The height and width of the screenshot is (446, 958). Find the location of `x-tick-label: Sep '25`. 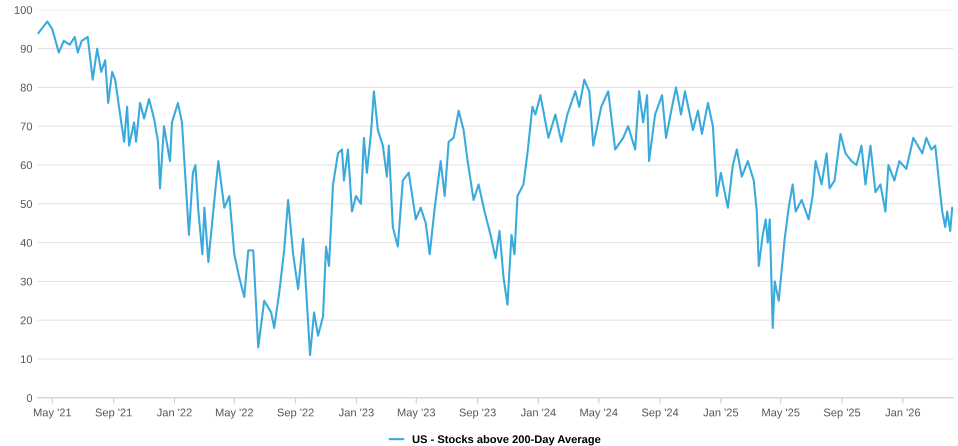

x-tick-label: Sep '25 is located at coordinates (842, 413).